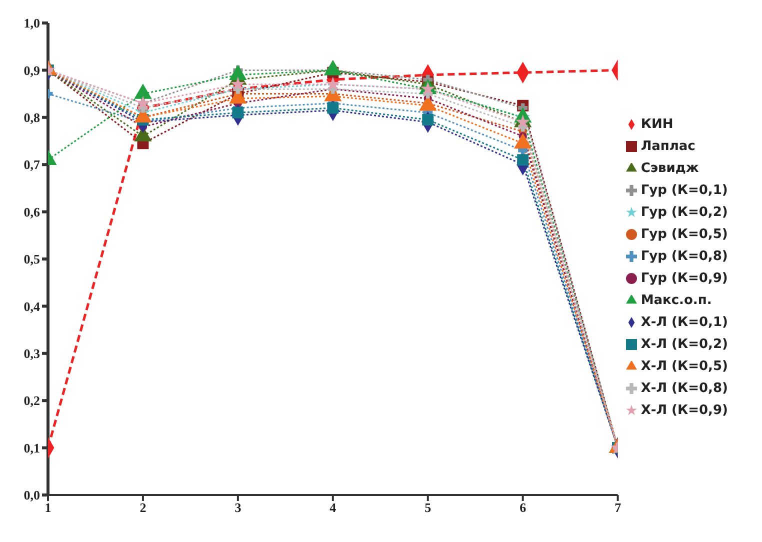 This screenshot has height=542, width=762. I want to click on legend-label: Х-Л (К=0,8), so click(684, 388).